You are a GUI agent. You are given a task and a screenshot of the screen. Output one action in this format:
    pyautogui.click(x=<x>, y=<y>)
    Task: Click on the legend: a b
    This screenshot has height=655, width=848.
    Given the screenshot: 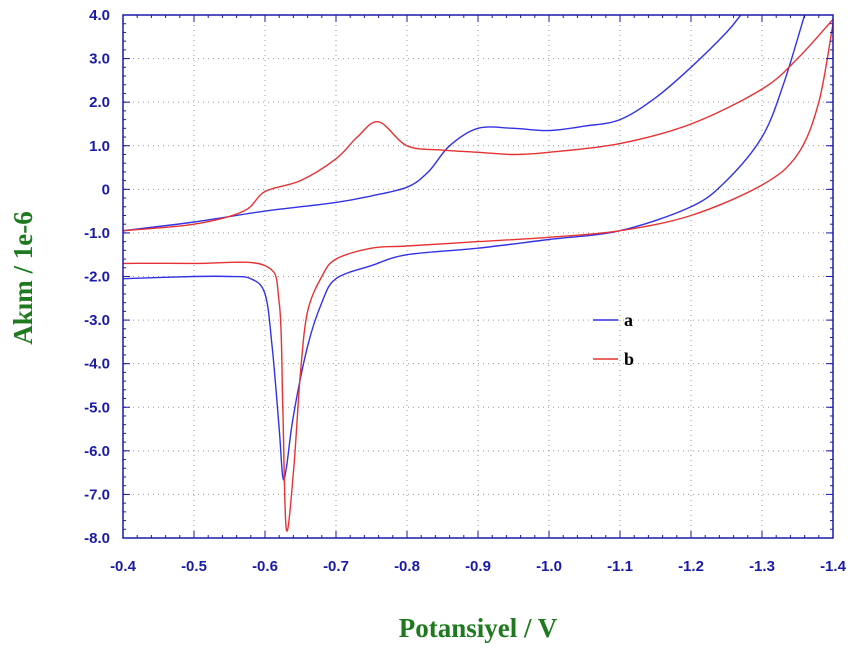 What is the action you would take?
    pyautogui.click(x=613, y=339)
    